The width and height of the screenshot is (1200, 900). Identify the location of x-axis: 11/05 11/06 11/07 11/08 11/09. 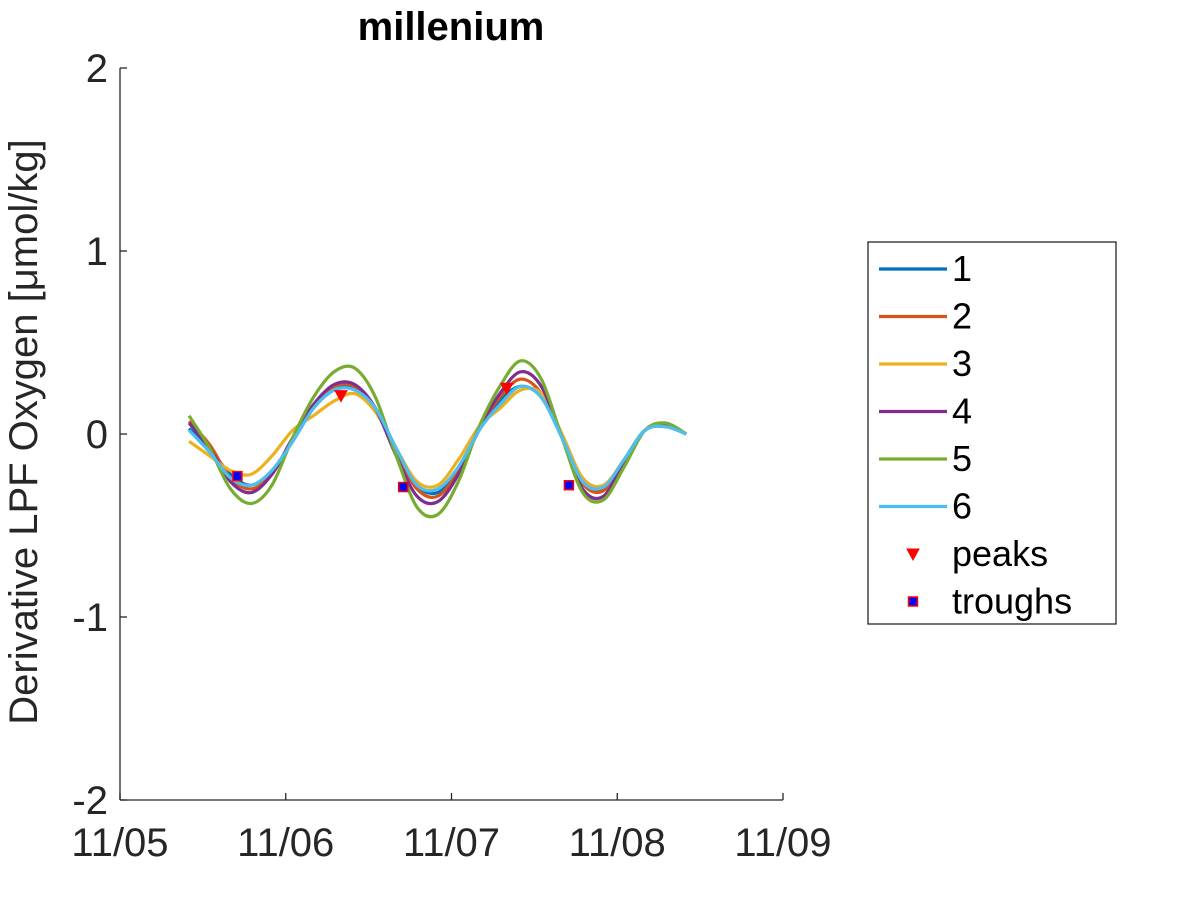
(451, 829).